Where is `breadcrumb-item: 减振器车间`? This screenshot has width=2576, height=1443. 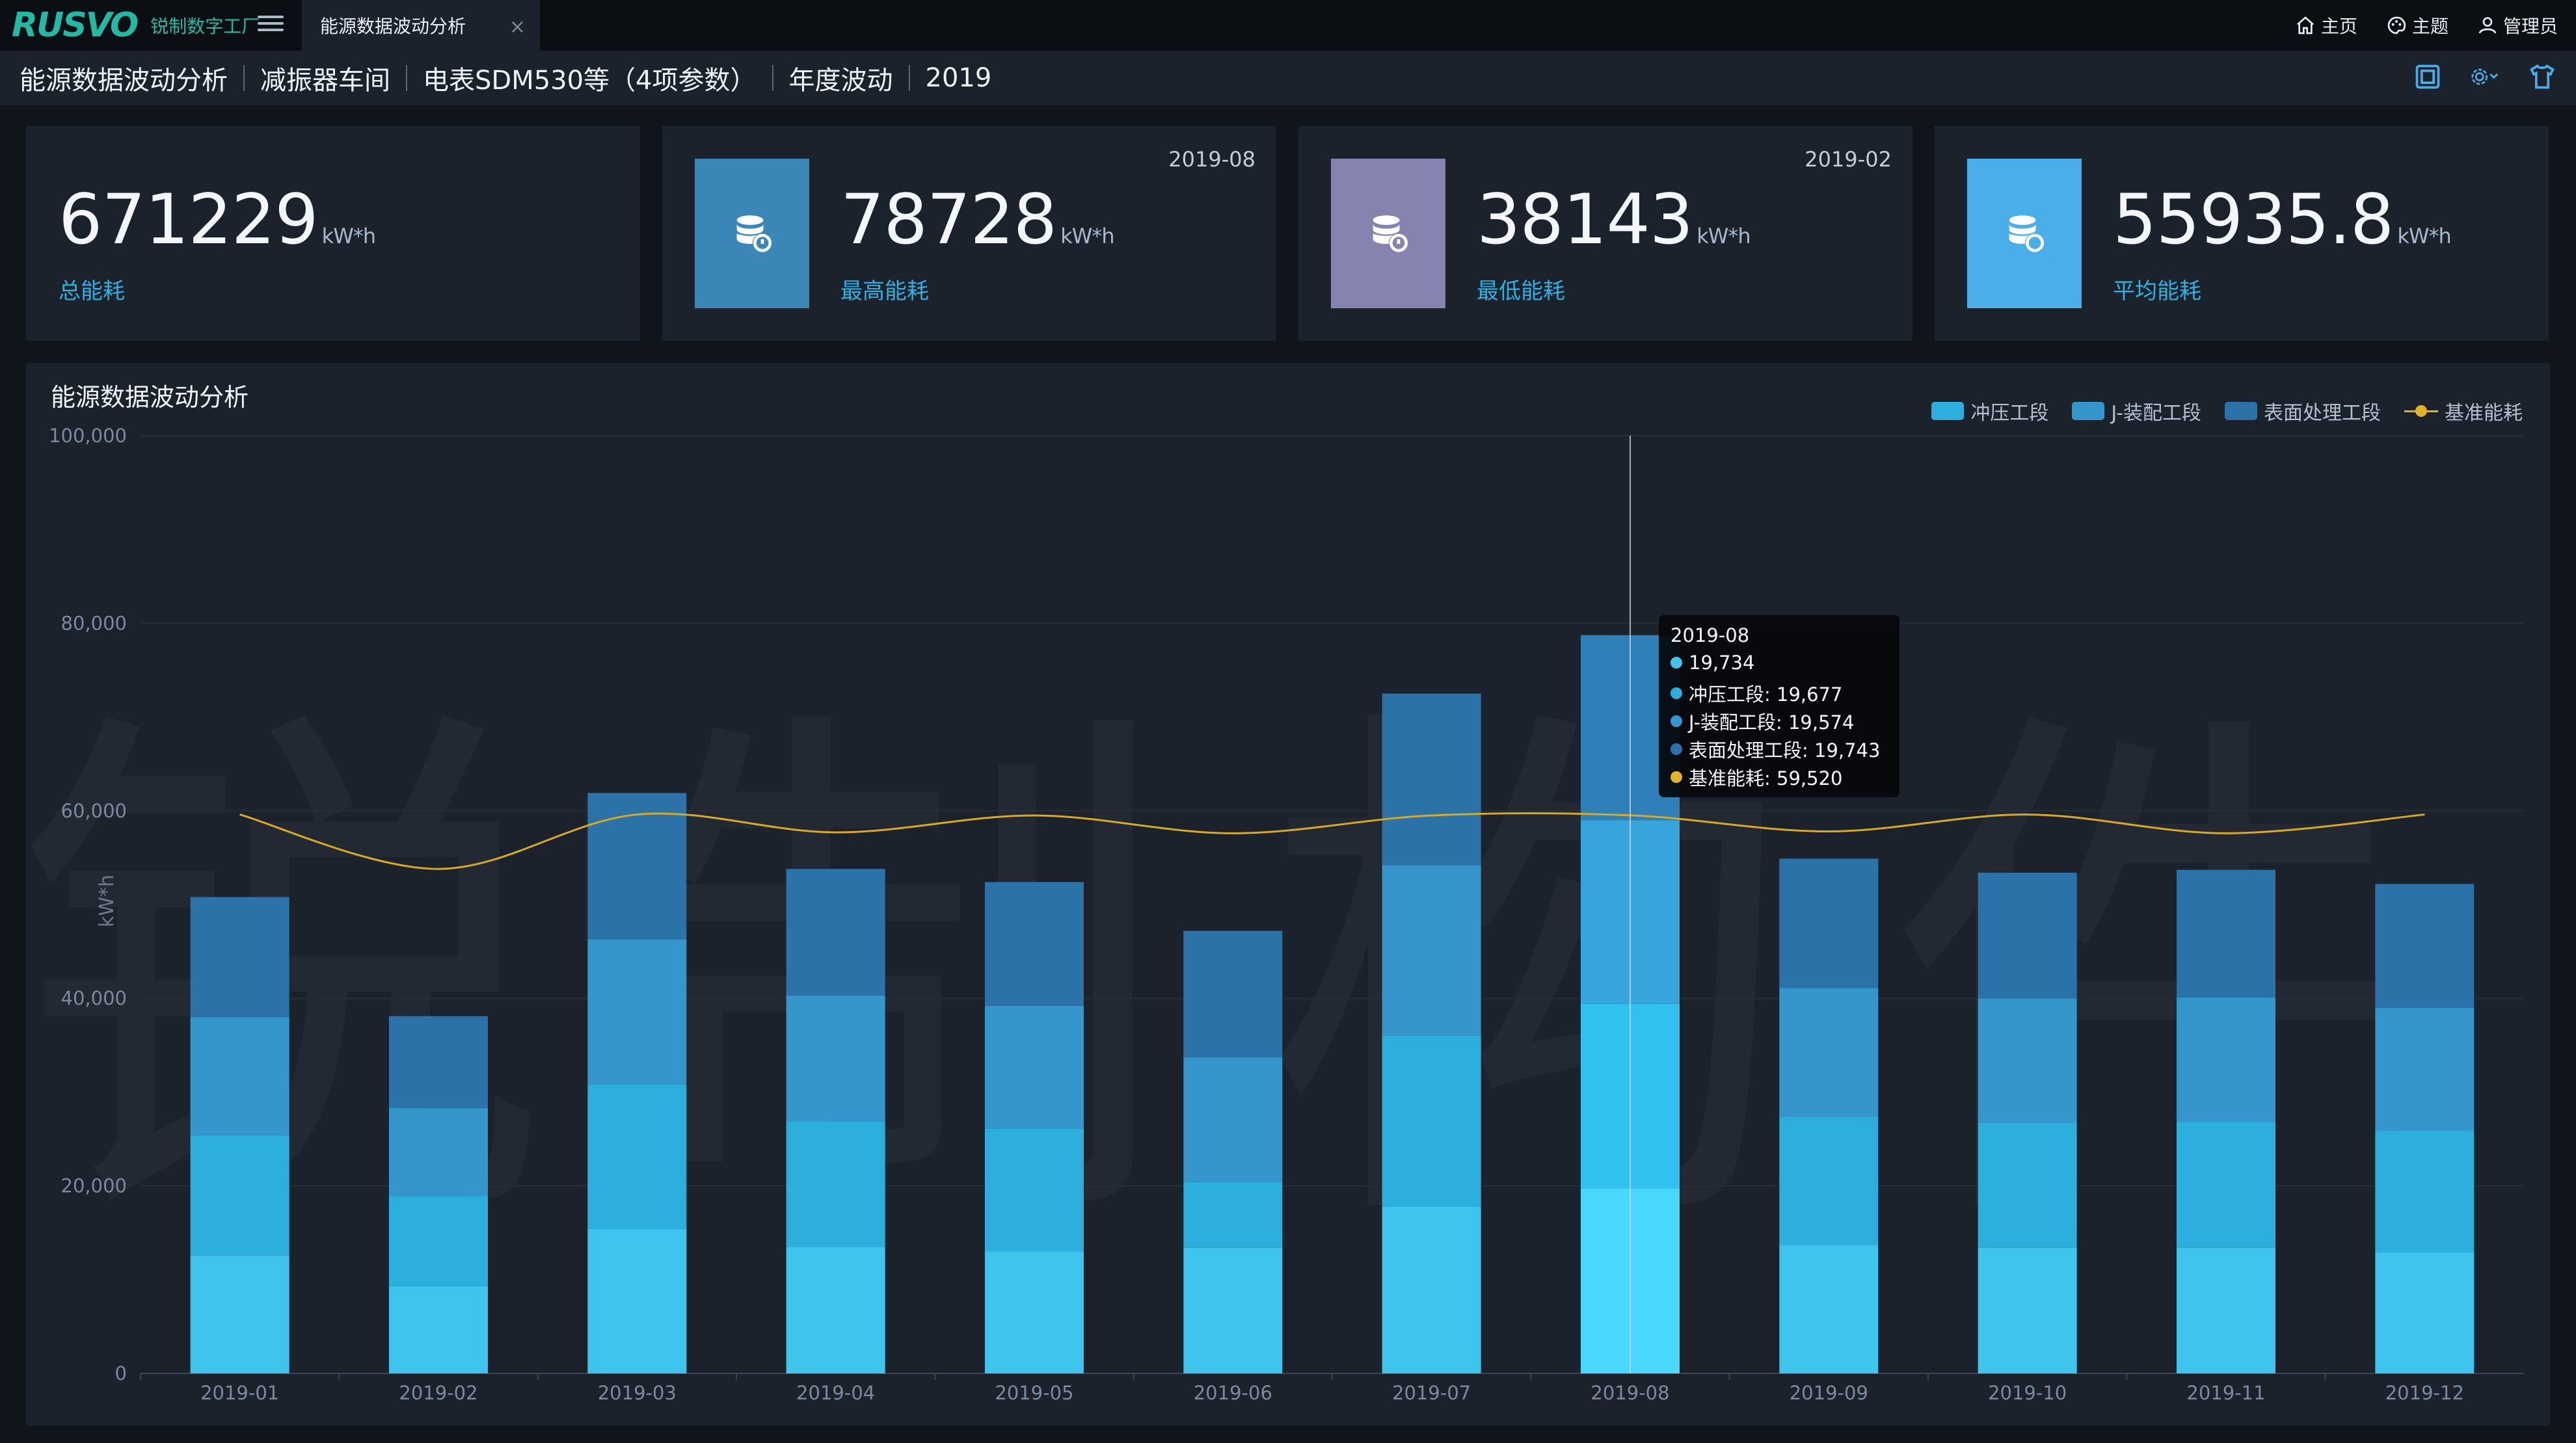 breadcrumb-item: 减振器车间 is located at coordinates (325, 81).